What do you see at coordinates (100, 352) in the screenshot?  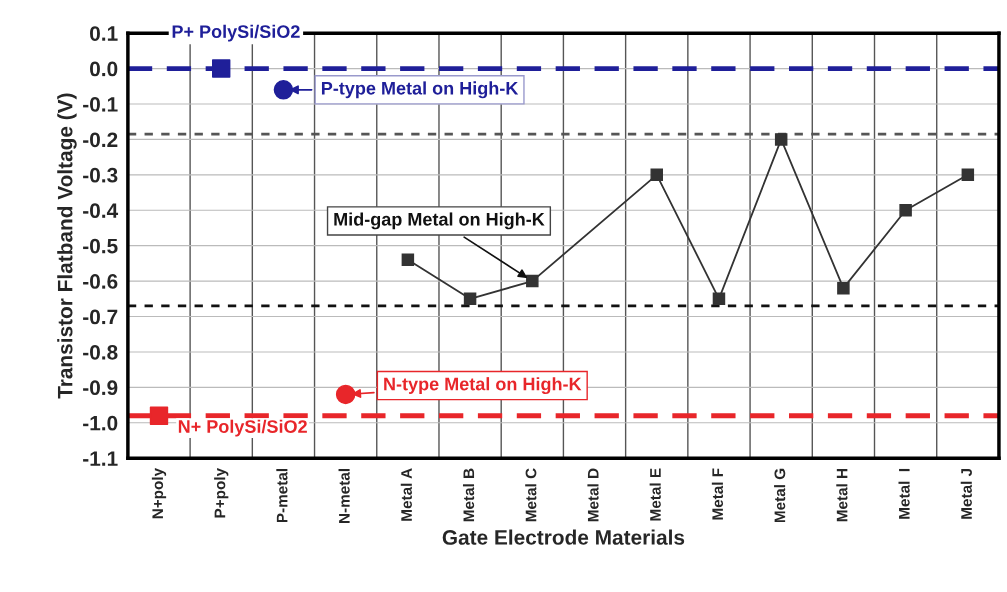 I see `y-tick-label: -0.8` at bounding box center [100, 352].